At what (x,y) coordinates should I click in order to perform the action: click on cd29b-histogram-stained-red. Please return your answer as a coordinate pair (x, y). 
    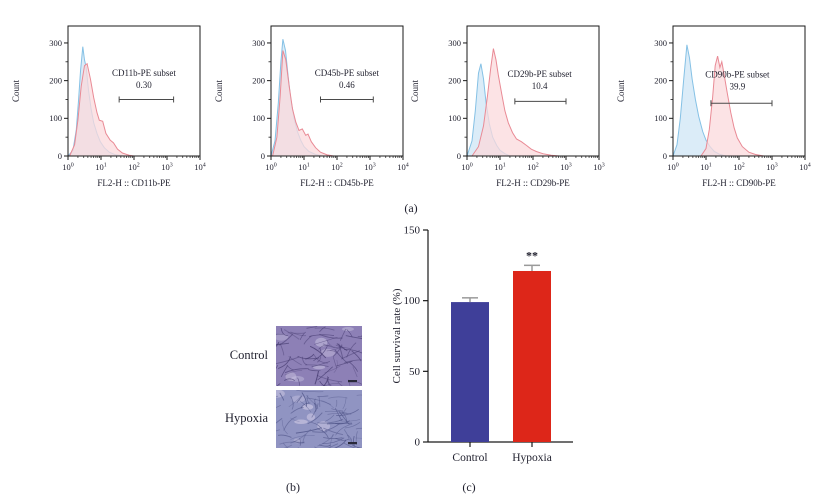
    Looking at the image, I should click on (515, 102).